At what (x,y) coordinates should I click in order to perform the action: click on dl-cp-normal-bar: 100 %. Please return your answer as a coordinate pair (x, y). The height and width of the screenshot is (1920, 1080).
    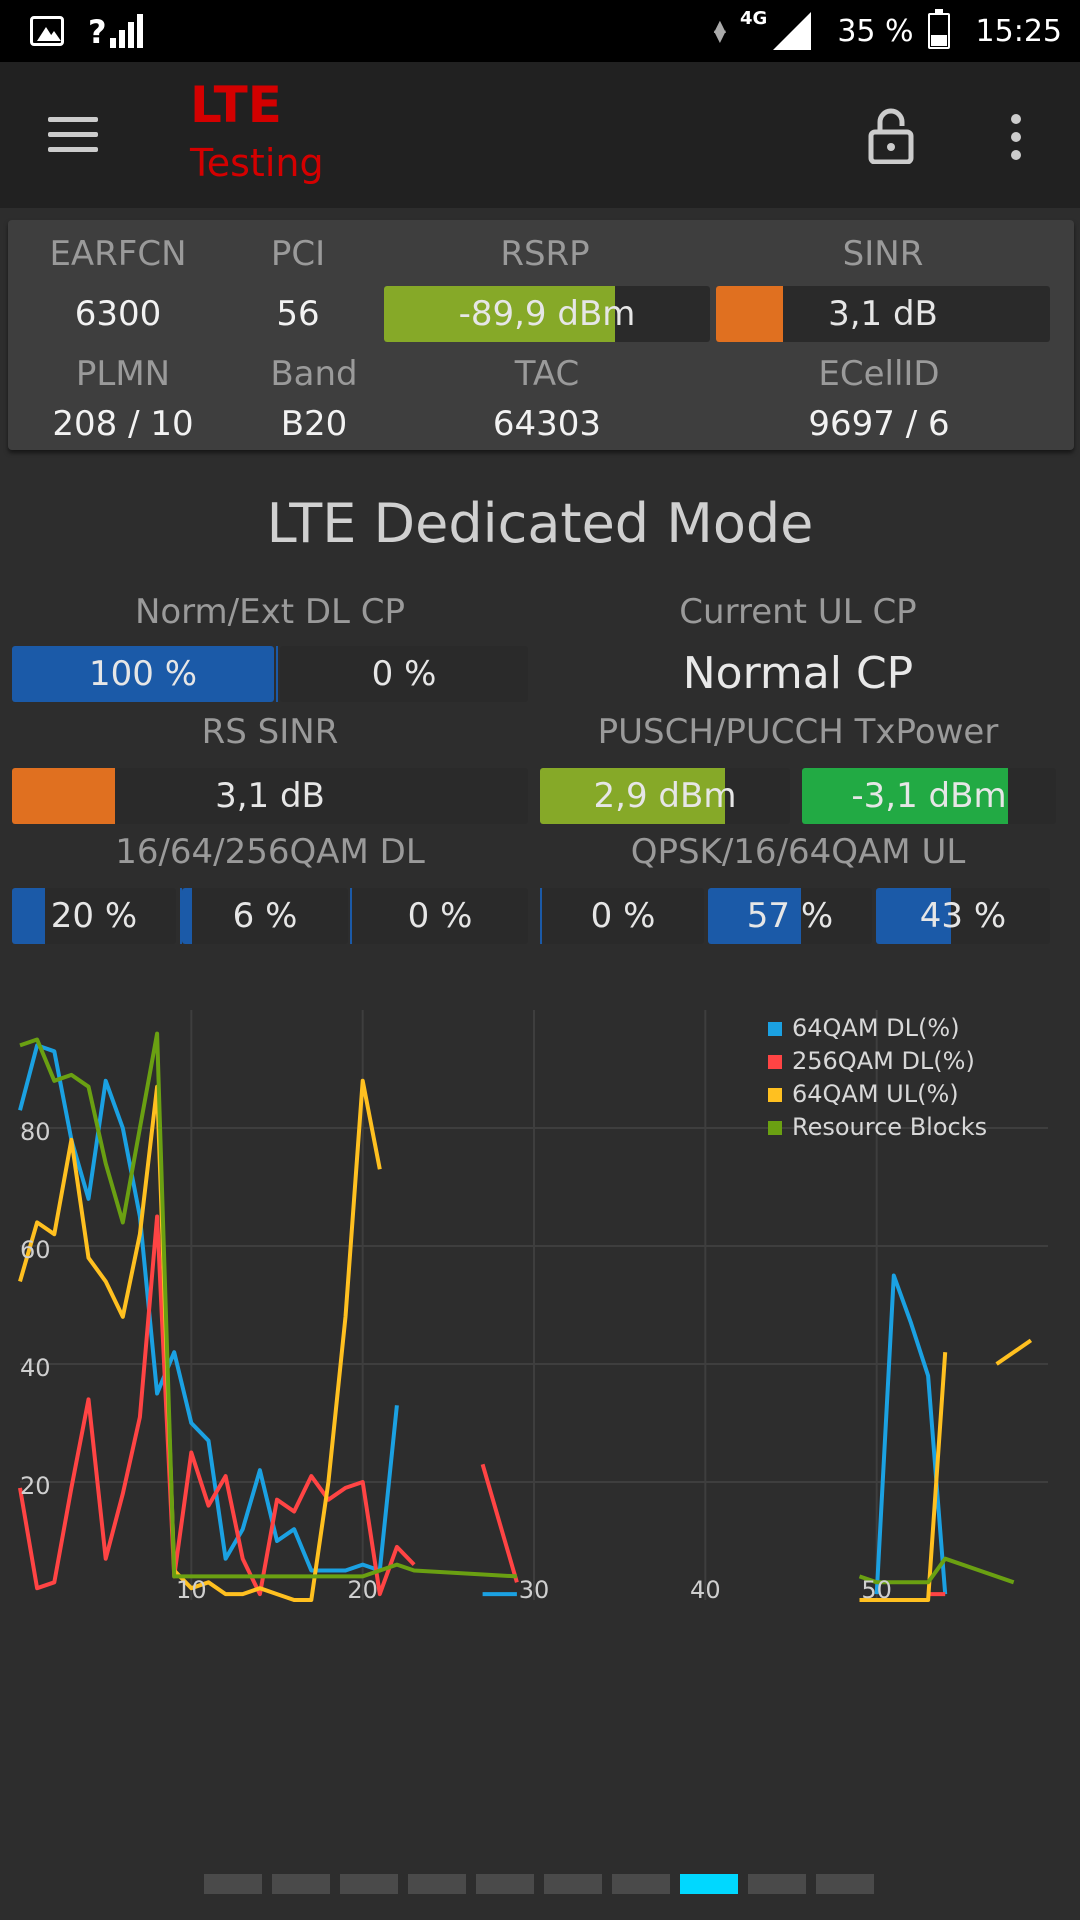
    Looking at the image, I should click on (143, 674).